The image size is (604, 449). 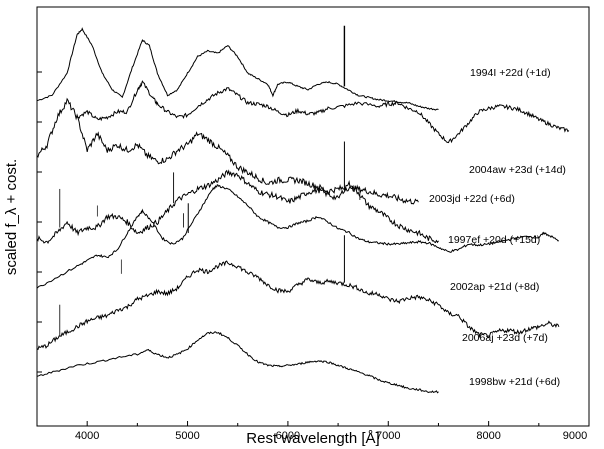 I want to click on x-tick-label: 8000, so click(x=488, y=436).